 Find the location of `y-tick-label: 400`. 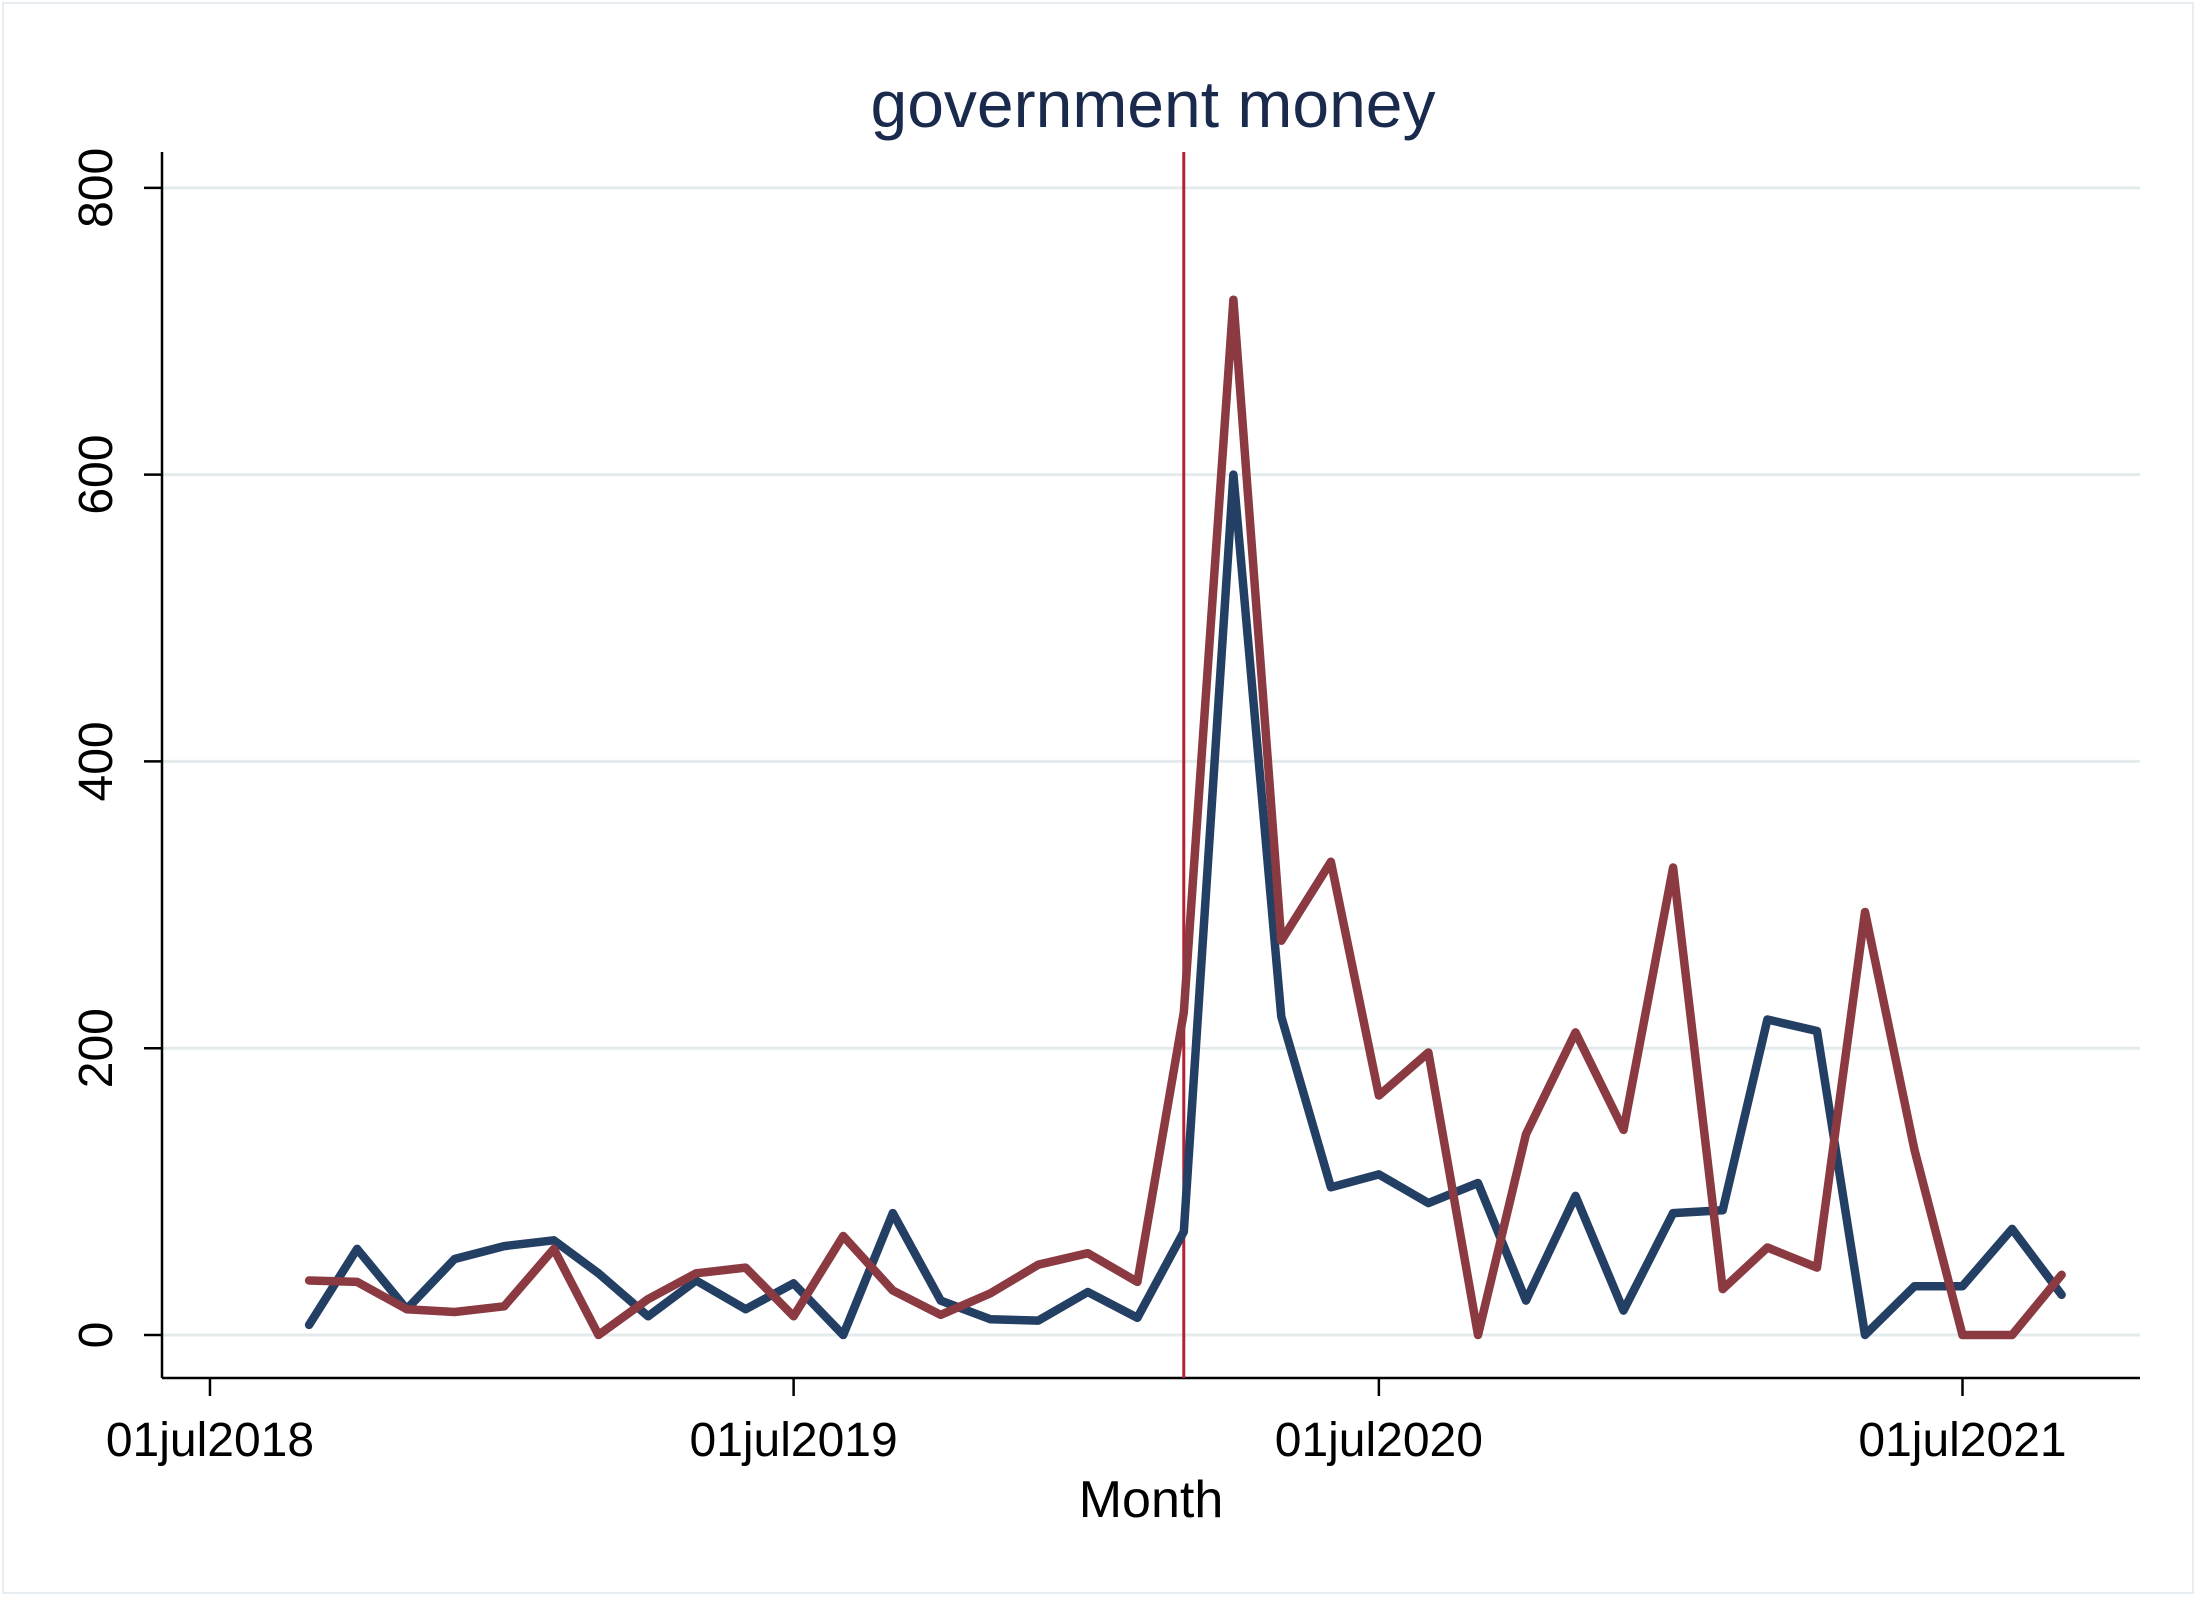

y-tick-label: 400 is located at coordinates (96, 761).